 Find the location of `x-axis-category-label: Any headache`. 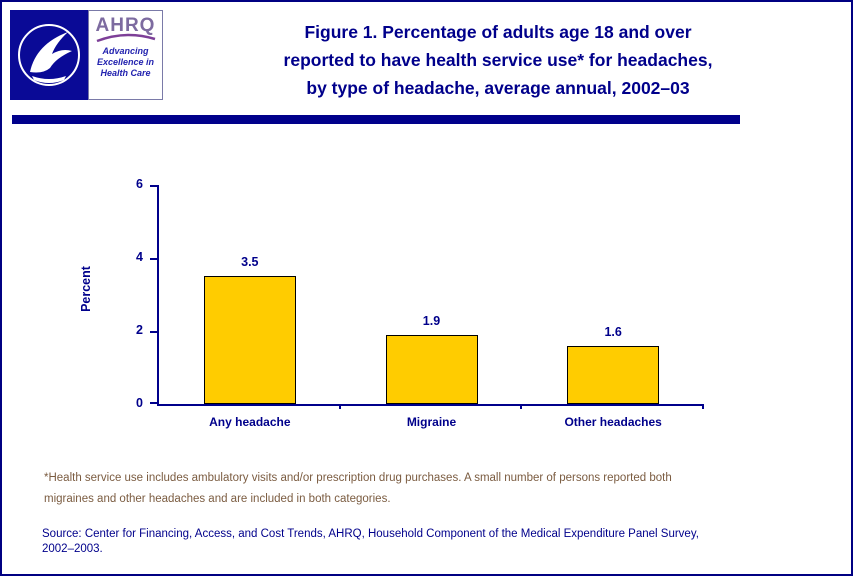

x-axis-category-label: Any headache is located at coordinates (250, 422).